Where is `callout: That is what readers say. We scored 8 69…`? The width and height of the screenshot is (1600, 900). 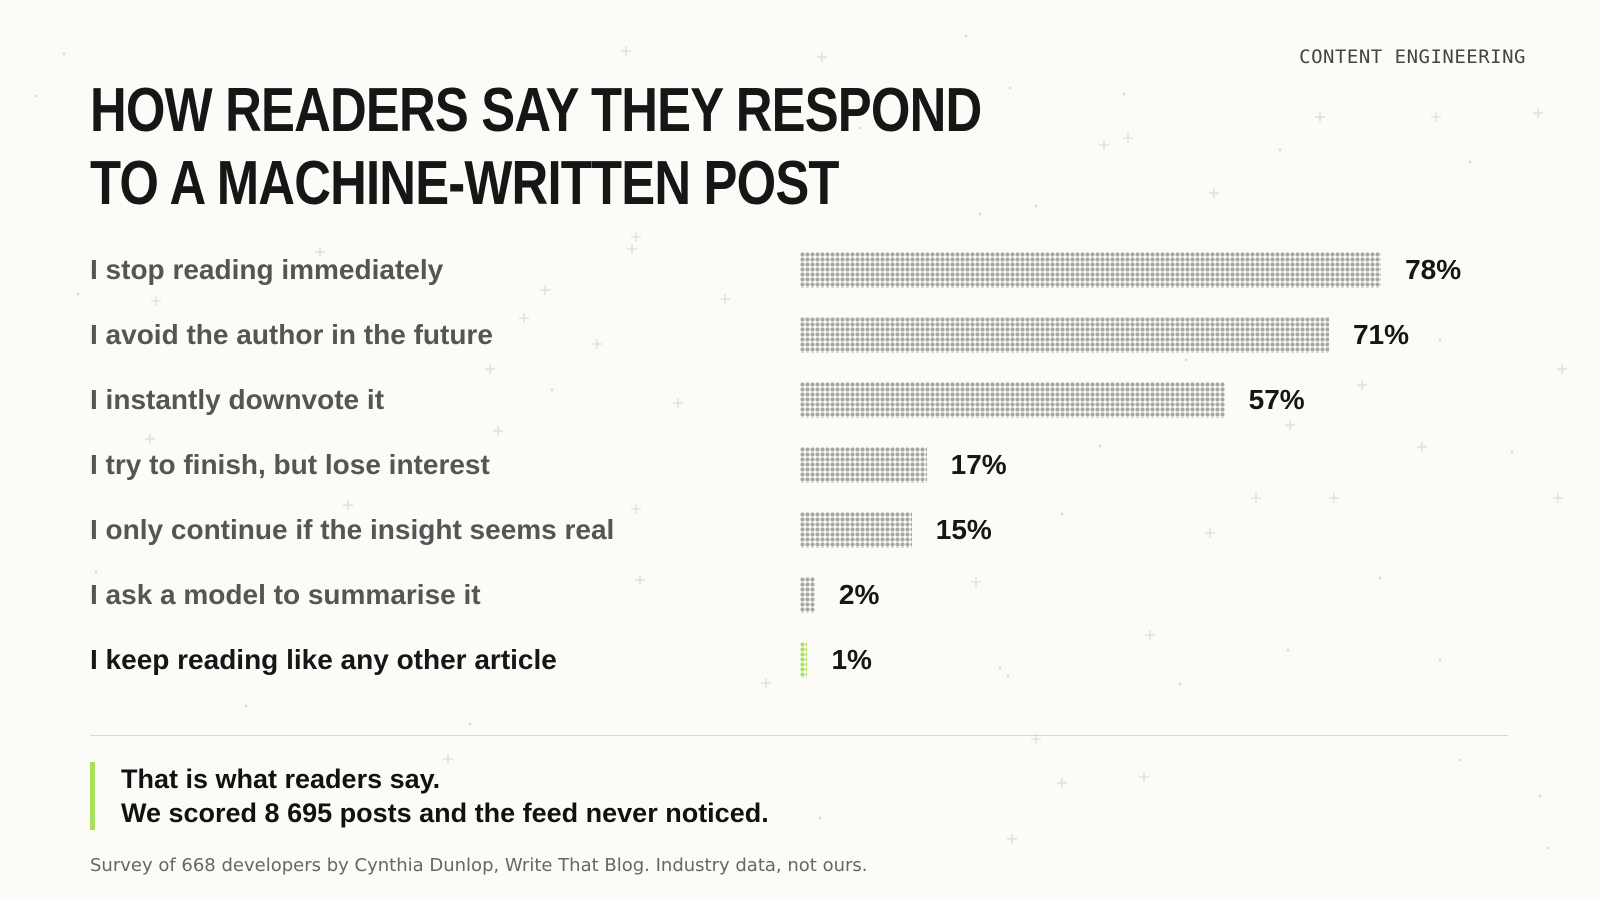
callout: That is what readers say. We scored 8 69… is located at coordinates (429, 796).